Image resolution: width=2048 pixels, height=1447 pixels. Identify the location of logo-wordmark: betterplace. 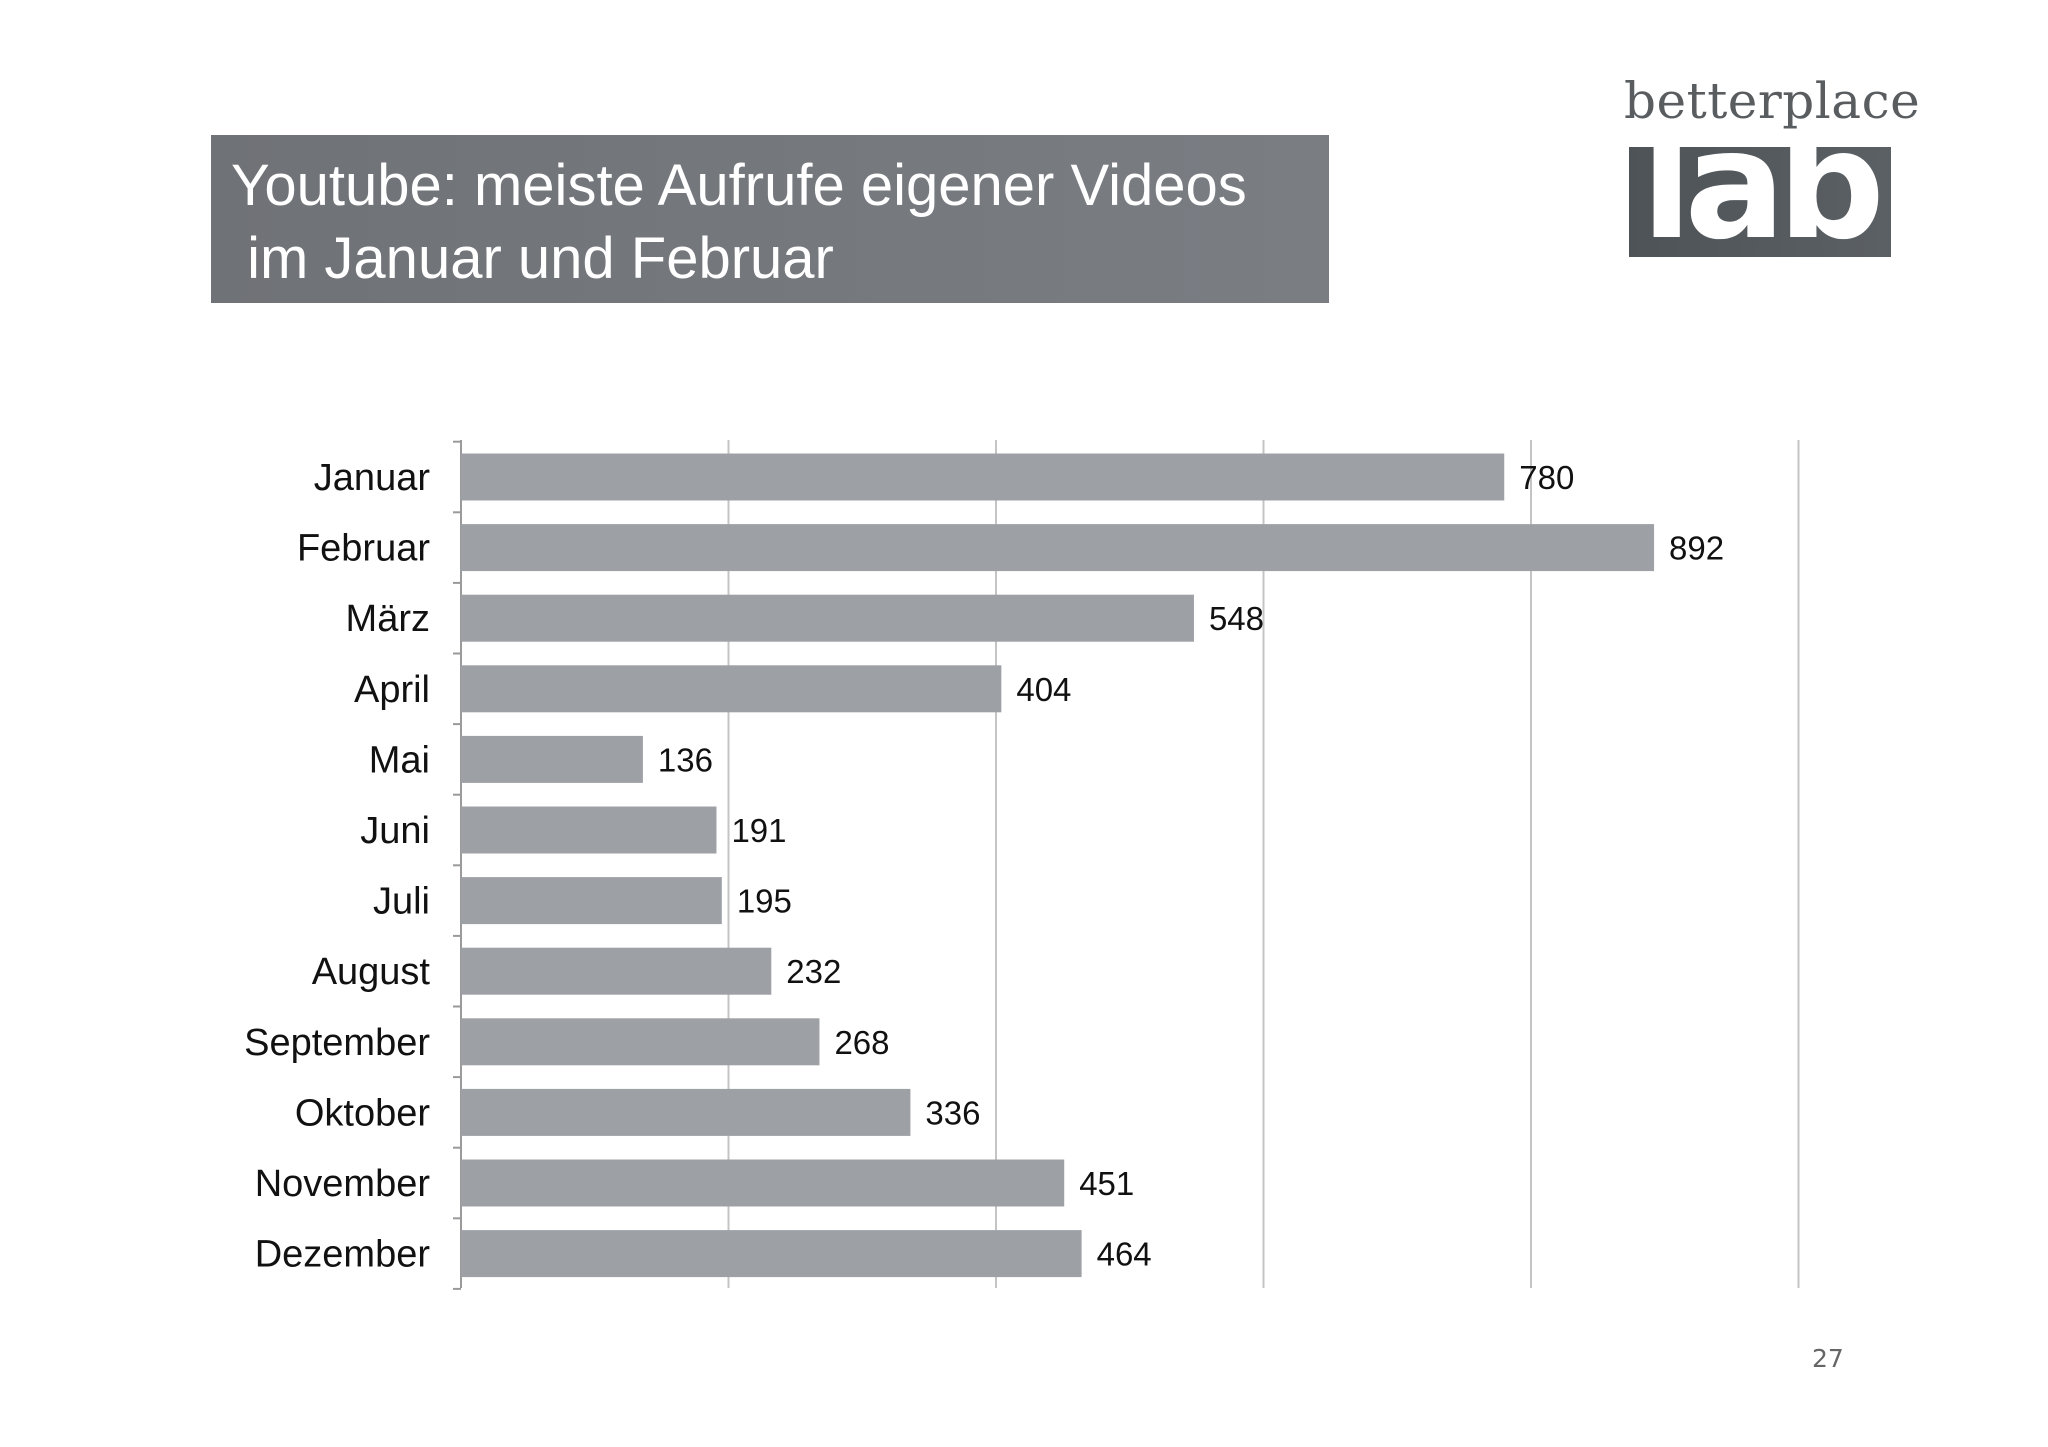
(1772, 101).